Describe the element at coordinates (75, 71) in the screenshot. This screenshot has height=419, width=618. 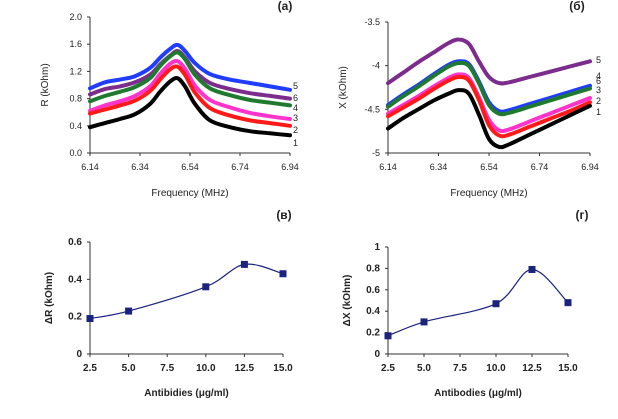
I see `y-tick-label: 1.2` at that location.